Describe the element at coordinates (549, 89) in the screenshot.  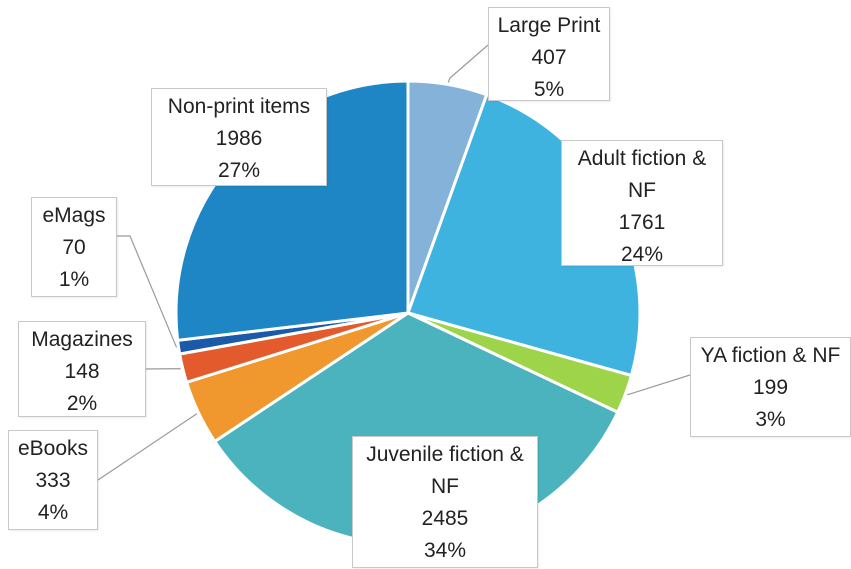
I see `slice-percent: 5%` at that location.